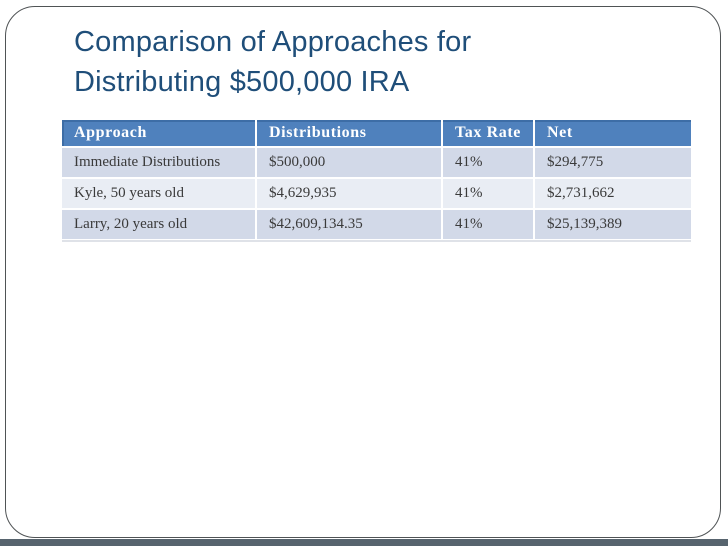 This screenshot has width=728, height=546. What do you see at coordinates (158, 162) in the screenshot?
I see `table-cell: Immediate Distributions` at bounding box center [158, 162].